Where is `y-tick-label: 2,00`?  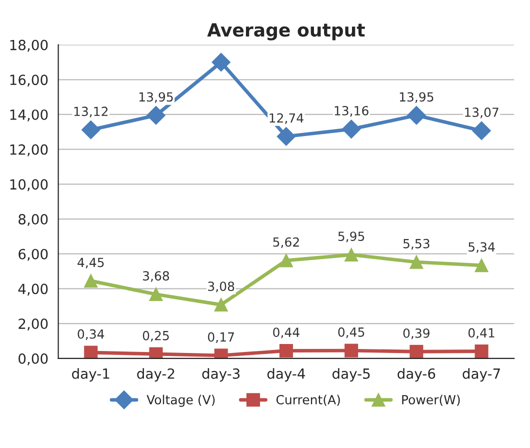 y-tick-label: 2,00 is located at coordinates (33, 324).